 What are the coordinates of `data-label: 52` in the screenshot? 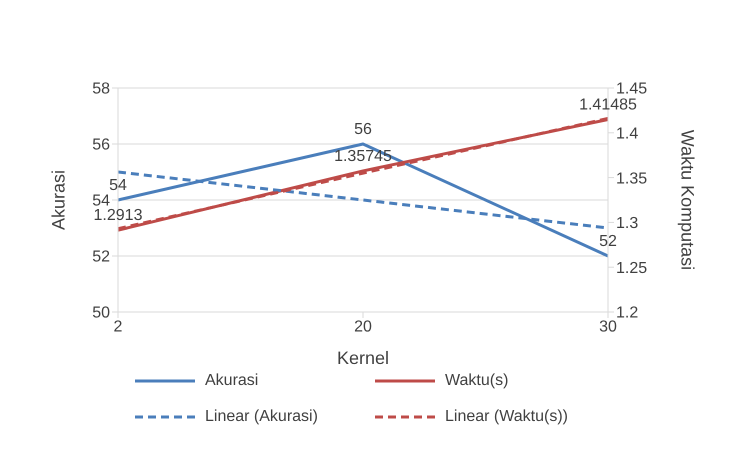 It's located at (608, 241).